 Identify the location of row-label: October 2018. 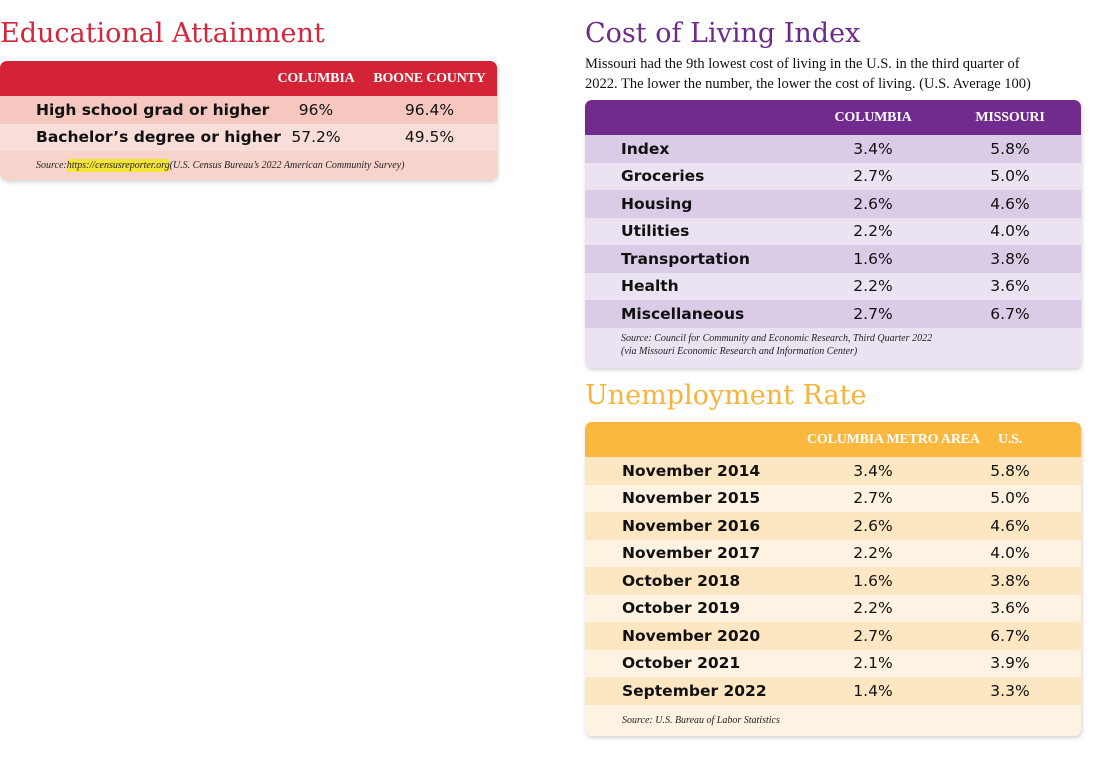
(681, 580).